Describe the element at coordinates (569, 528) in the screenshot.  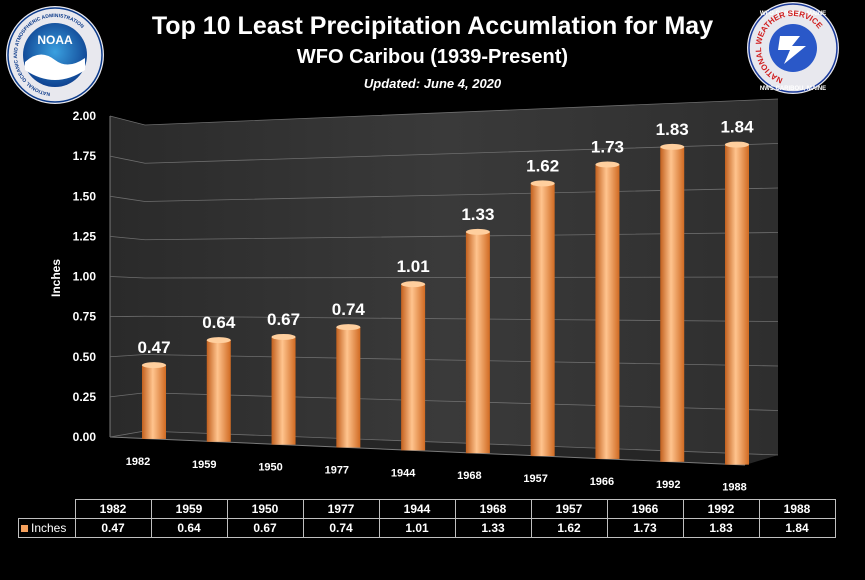
I see `table-value-cell: 1.62` at that location.